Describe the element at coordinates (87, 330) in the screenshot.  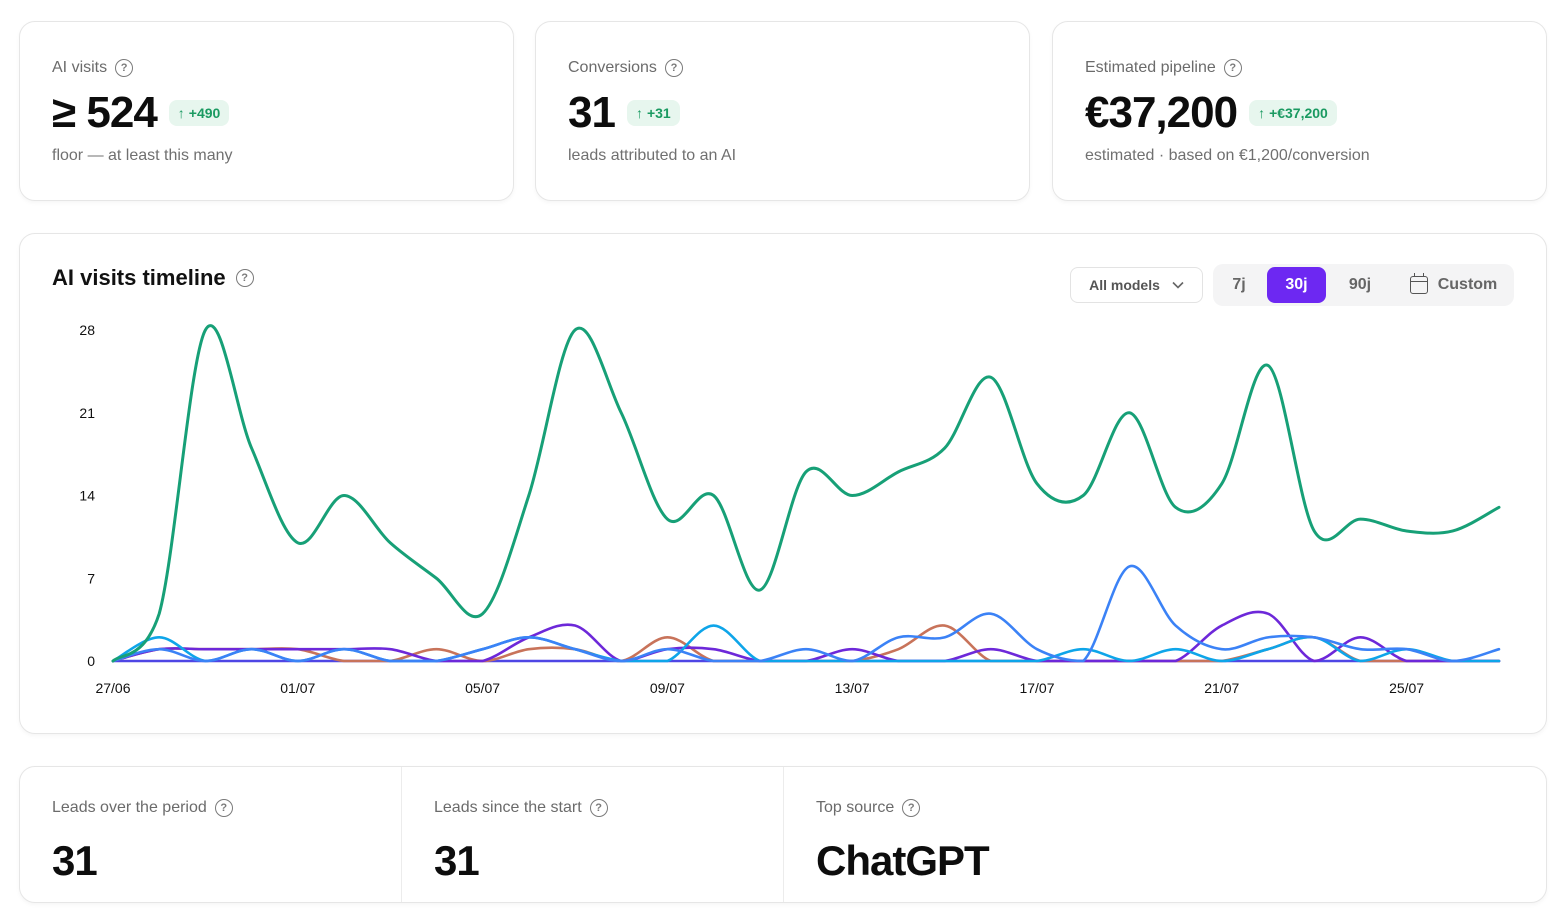
I see `y-tick-label: 28` at that location.